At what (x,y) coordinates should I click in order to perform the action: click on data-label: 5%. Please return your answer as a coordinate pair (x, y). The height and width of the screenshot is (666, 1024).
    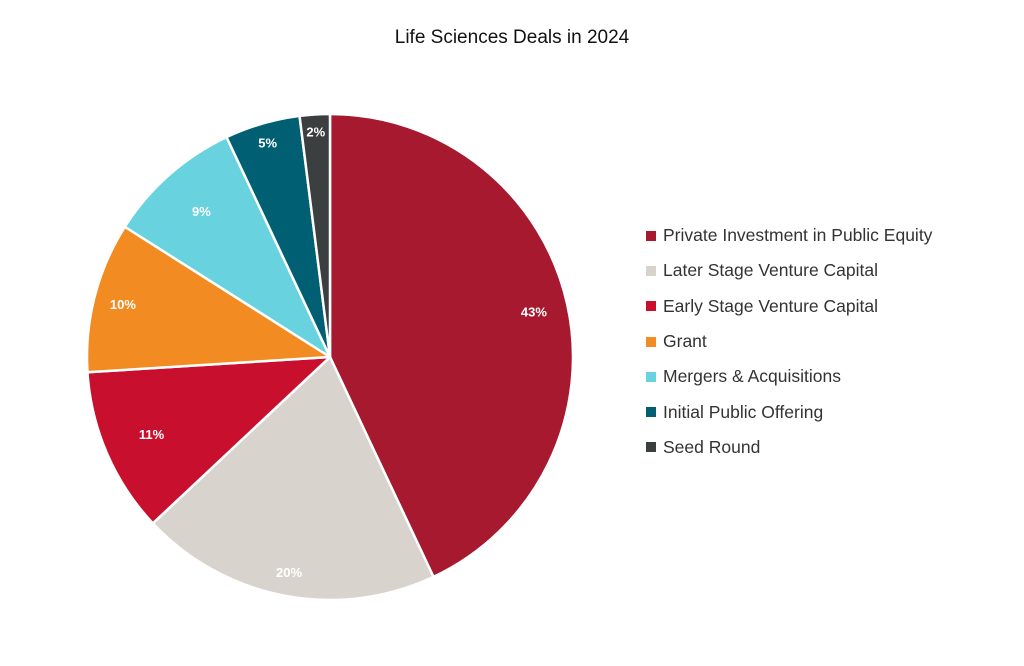
    Looking at the image, I should click on (267, 142).